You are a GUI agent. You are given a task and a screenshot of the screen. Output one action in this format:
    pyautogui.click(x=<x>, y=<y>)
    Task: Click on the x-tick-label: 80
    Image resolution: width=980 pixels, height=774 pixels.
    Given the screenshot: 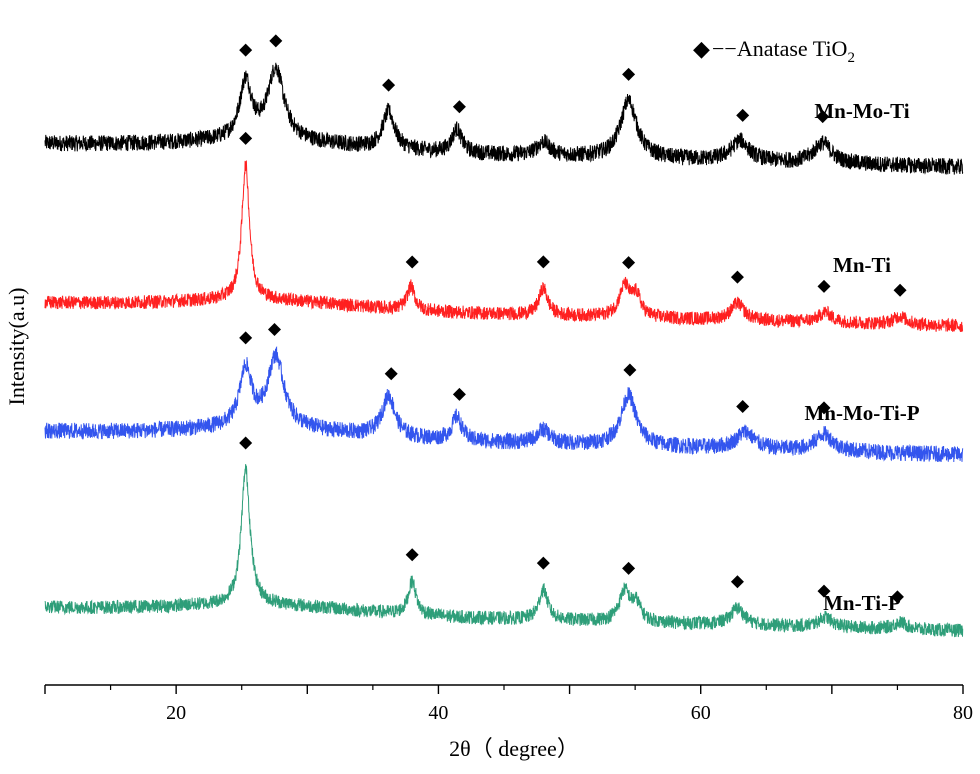 What is the action you would take?
    pyautogui.click(x=963, y=713)
    